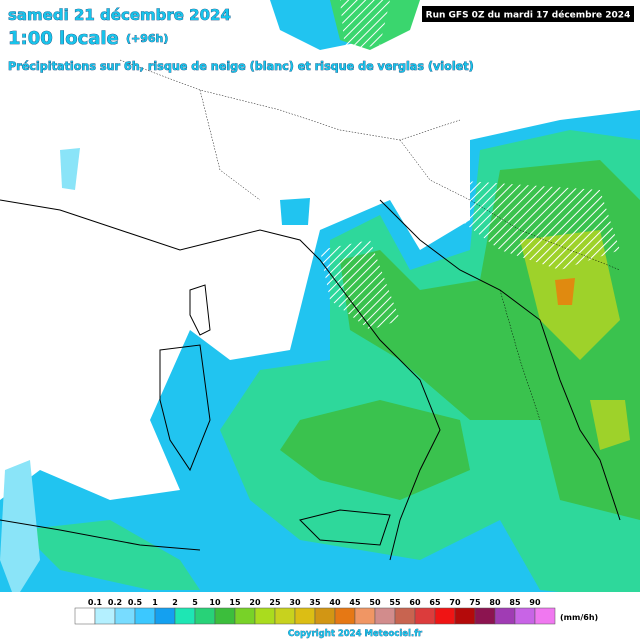 This screenshot has height=640, width=640. Describe the element at coordinates (115, 602) in the screenshot. I see `legend-label: 0.2` at that location.